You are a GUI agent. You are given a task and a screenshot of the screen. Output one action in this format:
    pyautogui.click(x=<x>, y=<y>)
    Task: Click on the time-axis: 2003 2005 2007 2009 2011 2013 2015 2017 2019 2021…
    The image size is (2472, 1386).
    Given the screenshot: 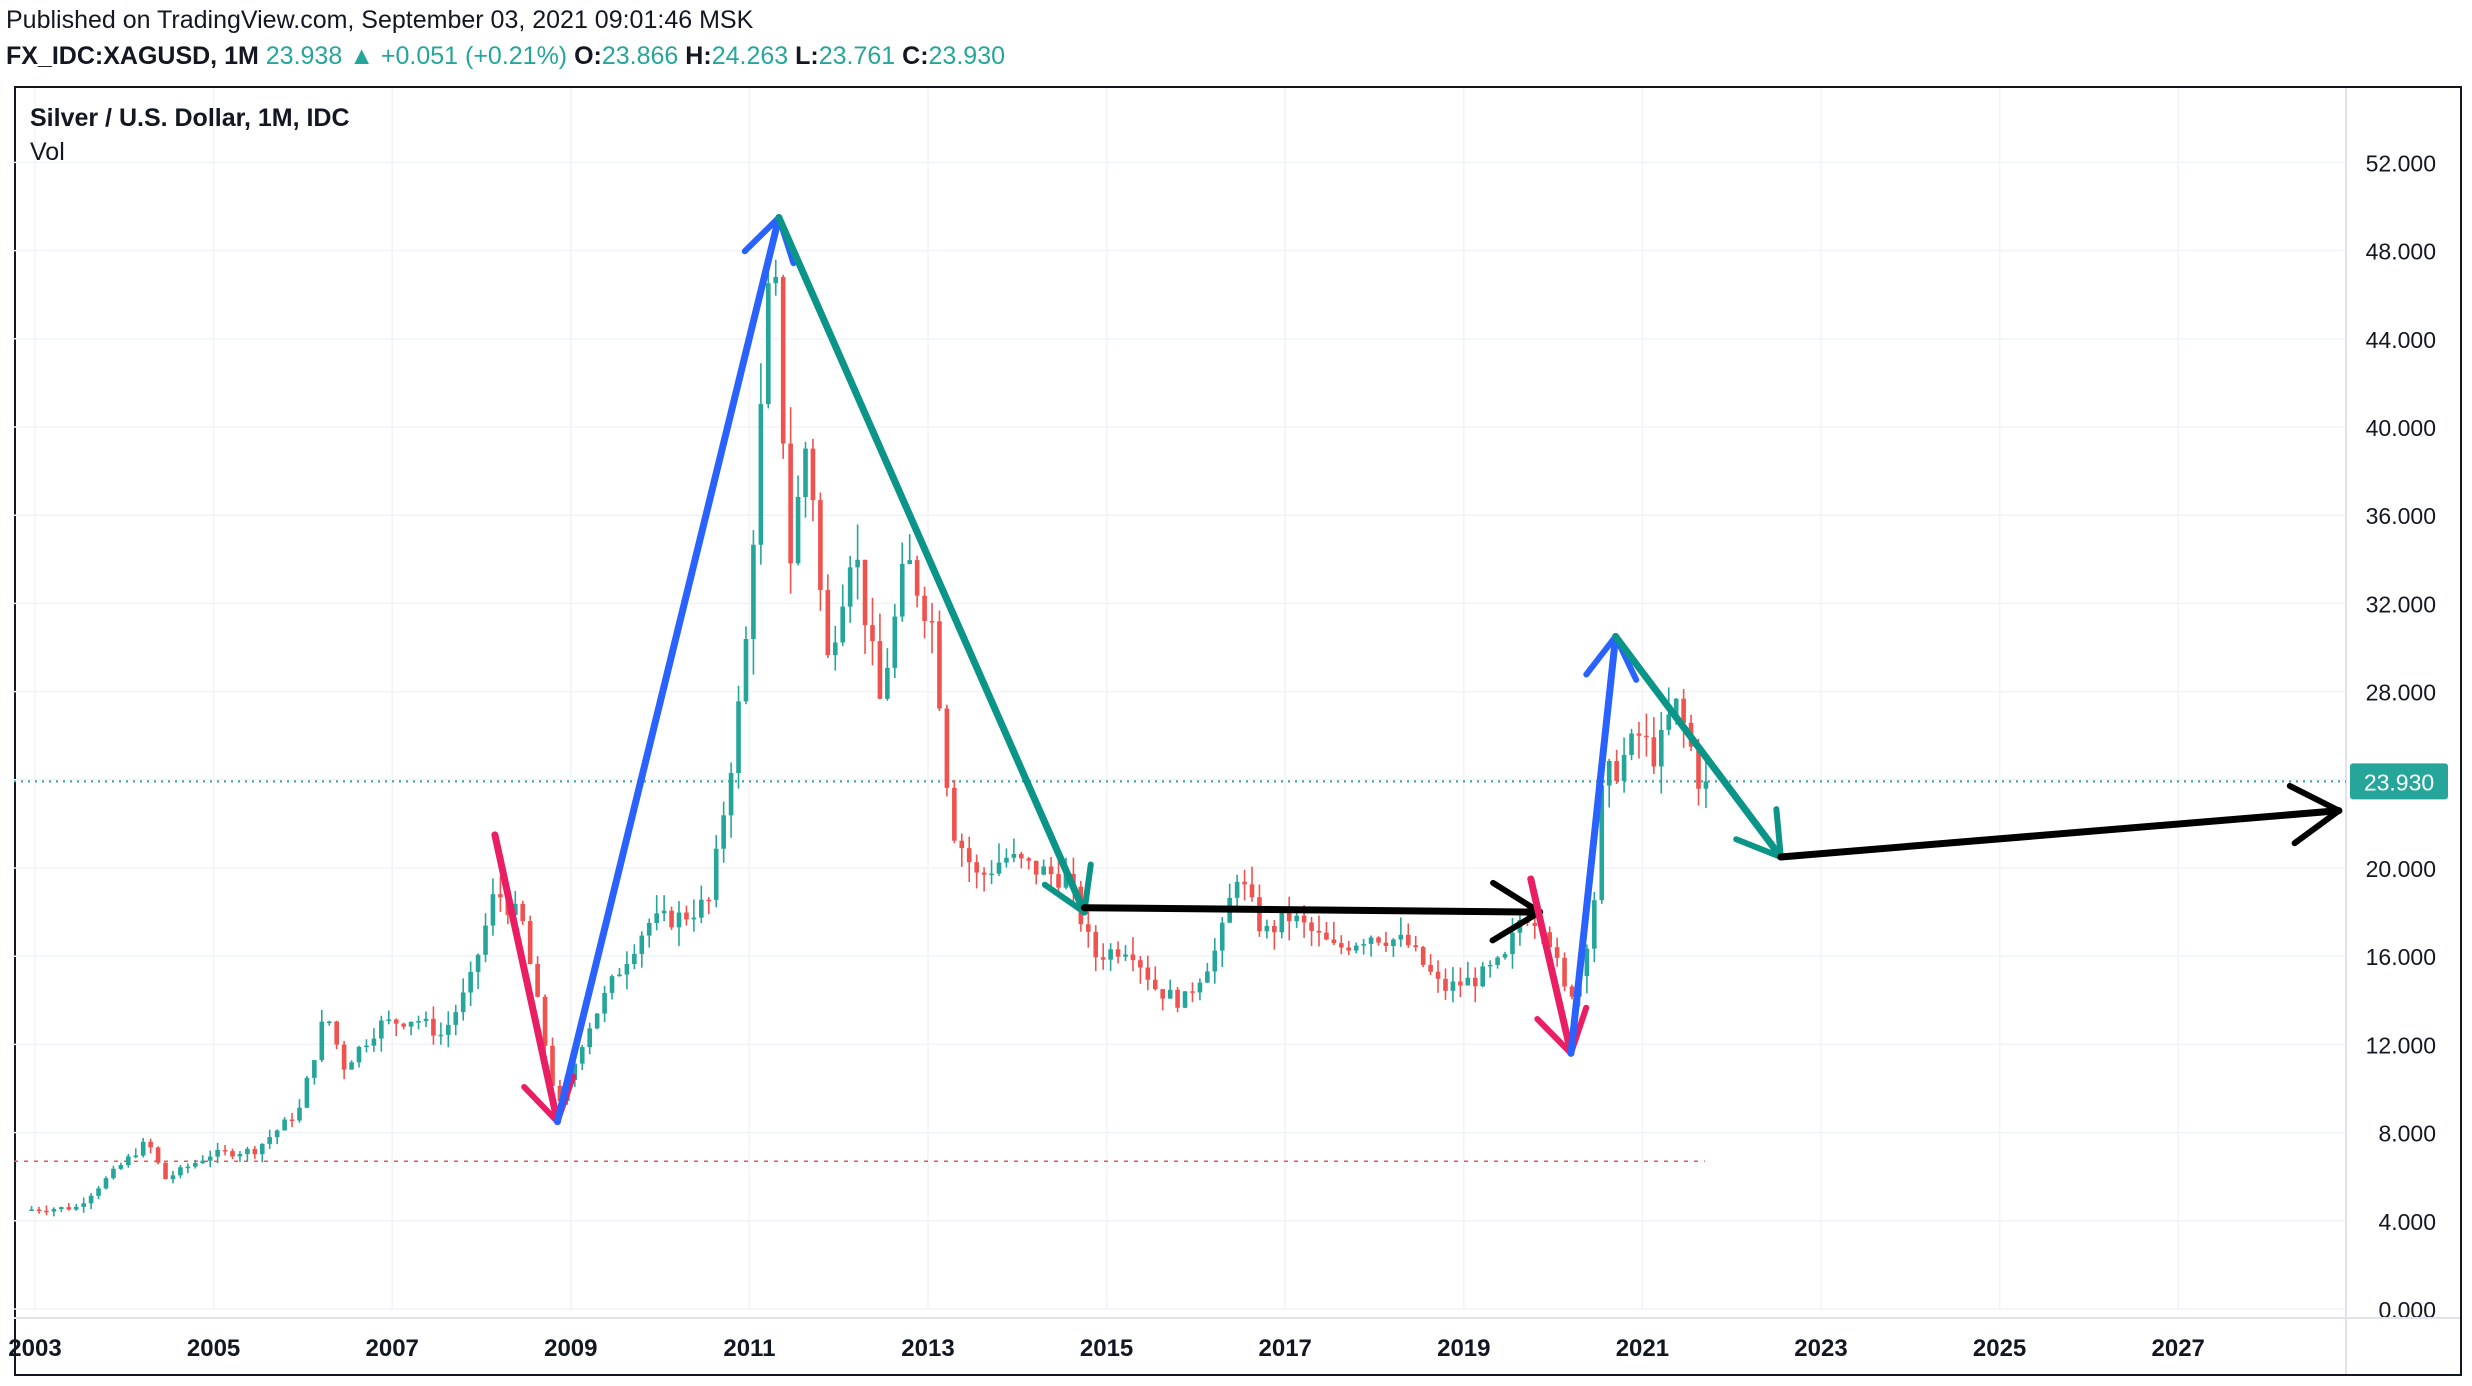 What is the action you would take?
    pyautogui.click(x=1234, y=1339)
    